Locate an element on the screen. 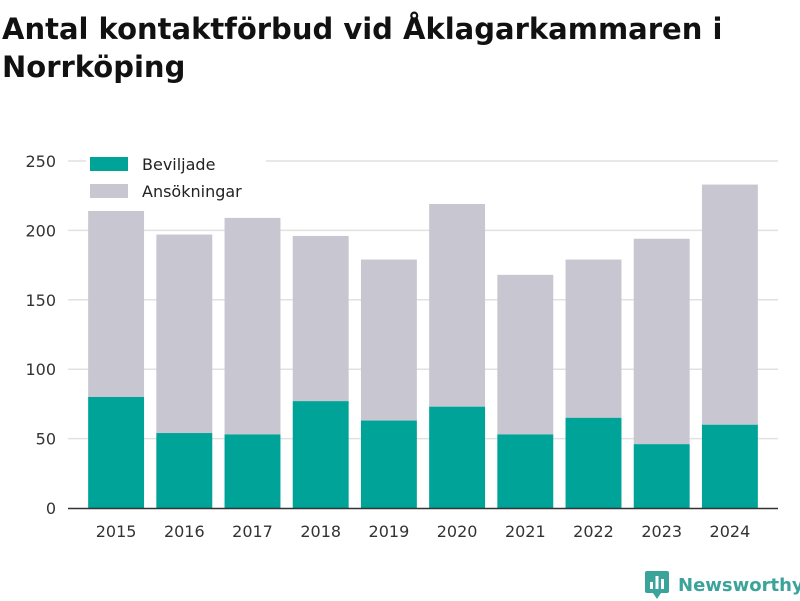 The image size is (800, 601). x-tick-label: 2019 is located at coordinates (389, 531).